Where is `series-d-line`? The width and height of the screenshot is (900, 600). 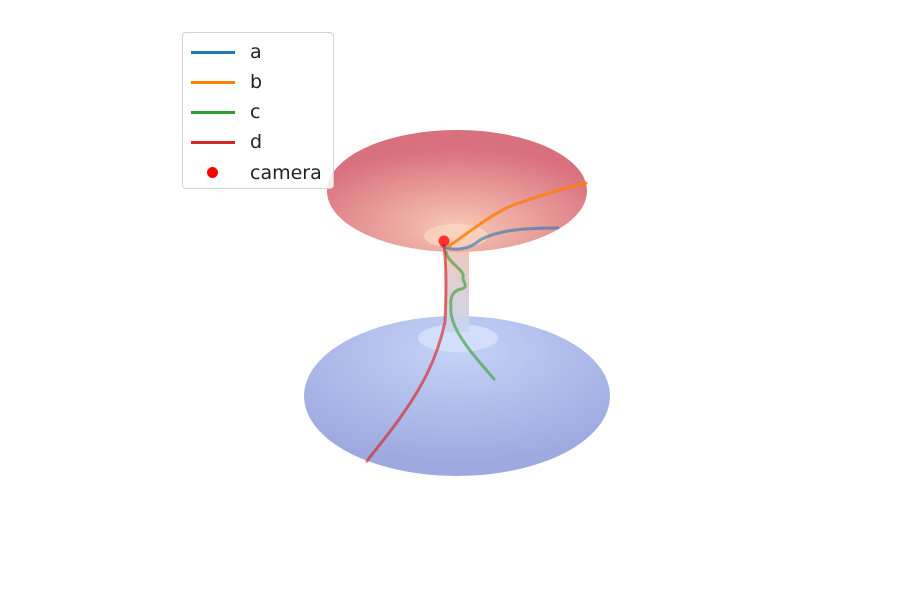
series-d-line is located at coordinates (406, 353).